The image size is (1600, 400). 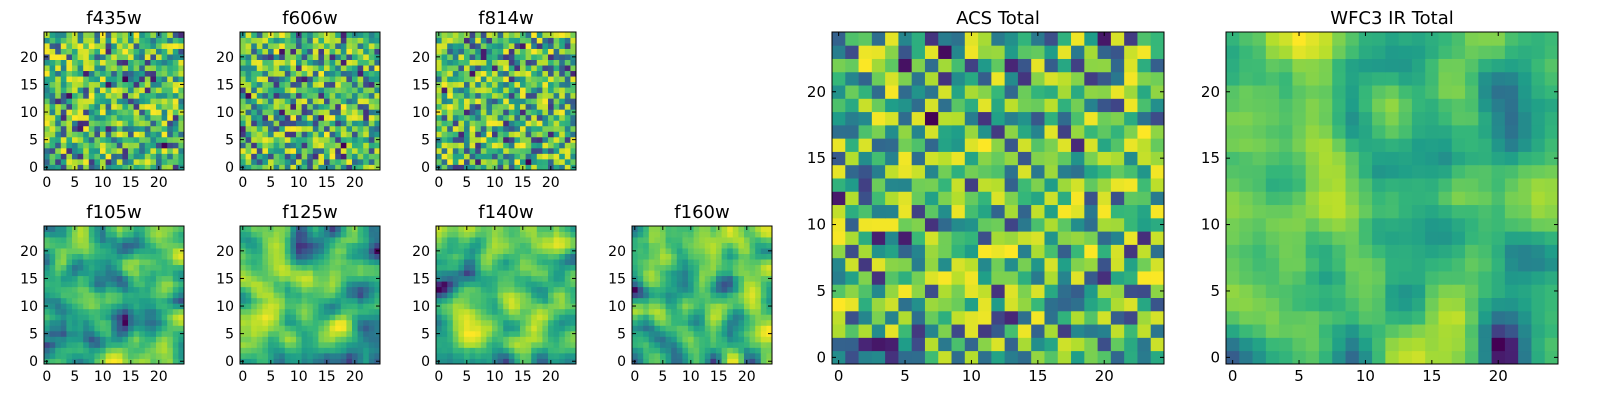 What do you see at coordinates (114, 295) in the screenshot?
I see `axes-frame` at bounding box center [114, 295].